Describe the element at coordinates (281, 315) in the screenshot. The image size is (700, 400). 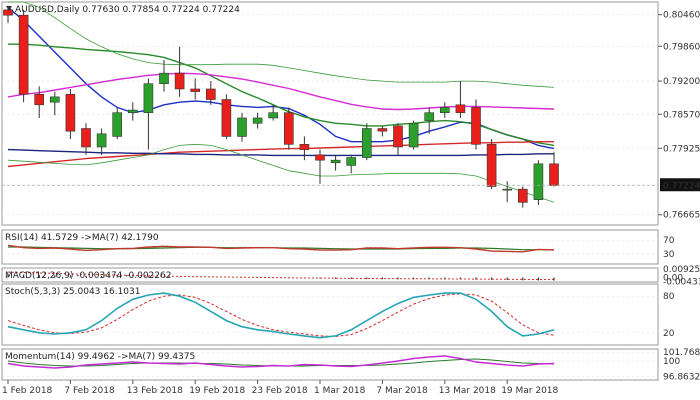
I see `stoch-k-line` at that location.